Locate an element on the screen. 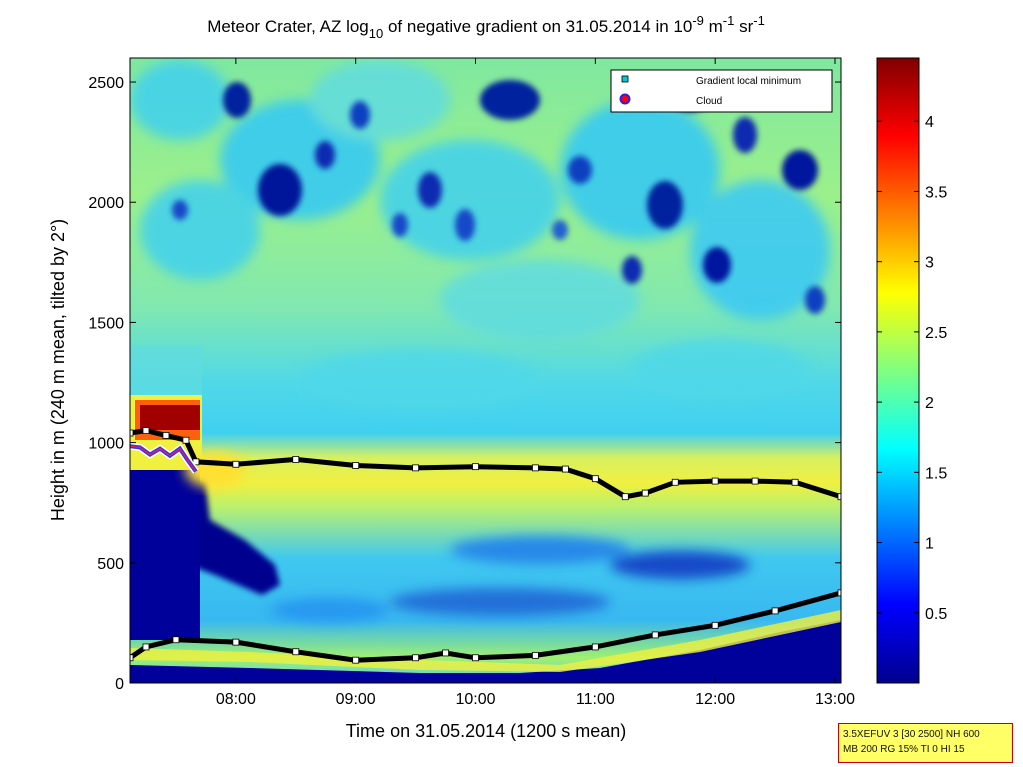  y-tick-label: 500 is located at coordinates (110, 564).